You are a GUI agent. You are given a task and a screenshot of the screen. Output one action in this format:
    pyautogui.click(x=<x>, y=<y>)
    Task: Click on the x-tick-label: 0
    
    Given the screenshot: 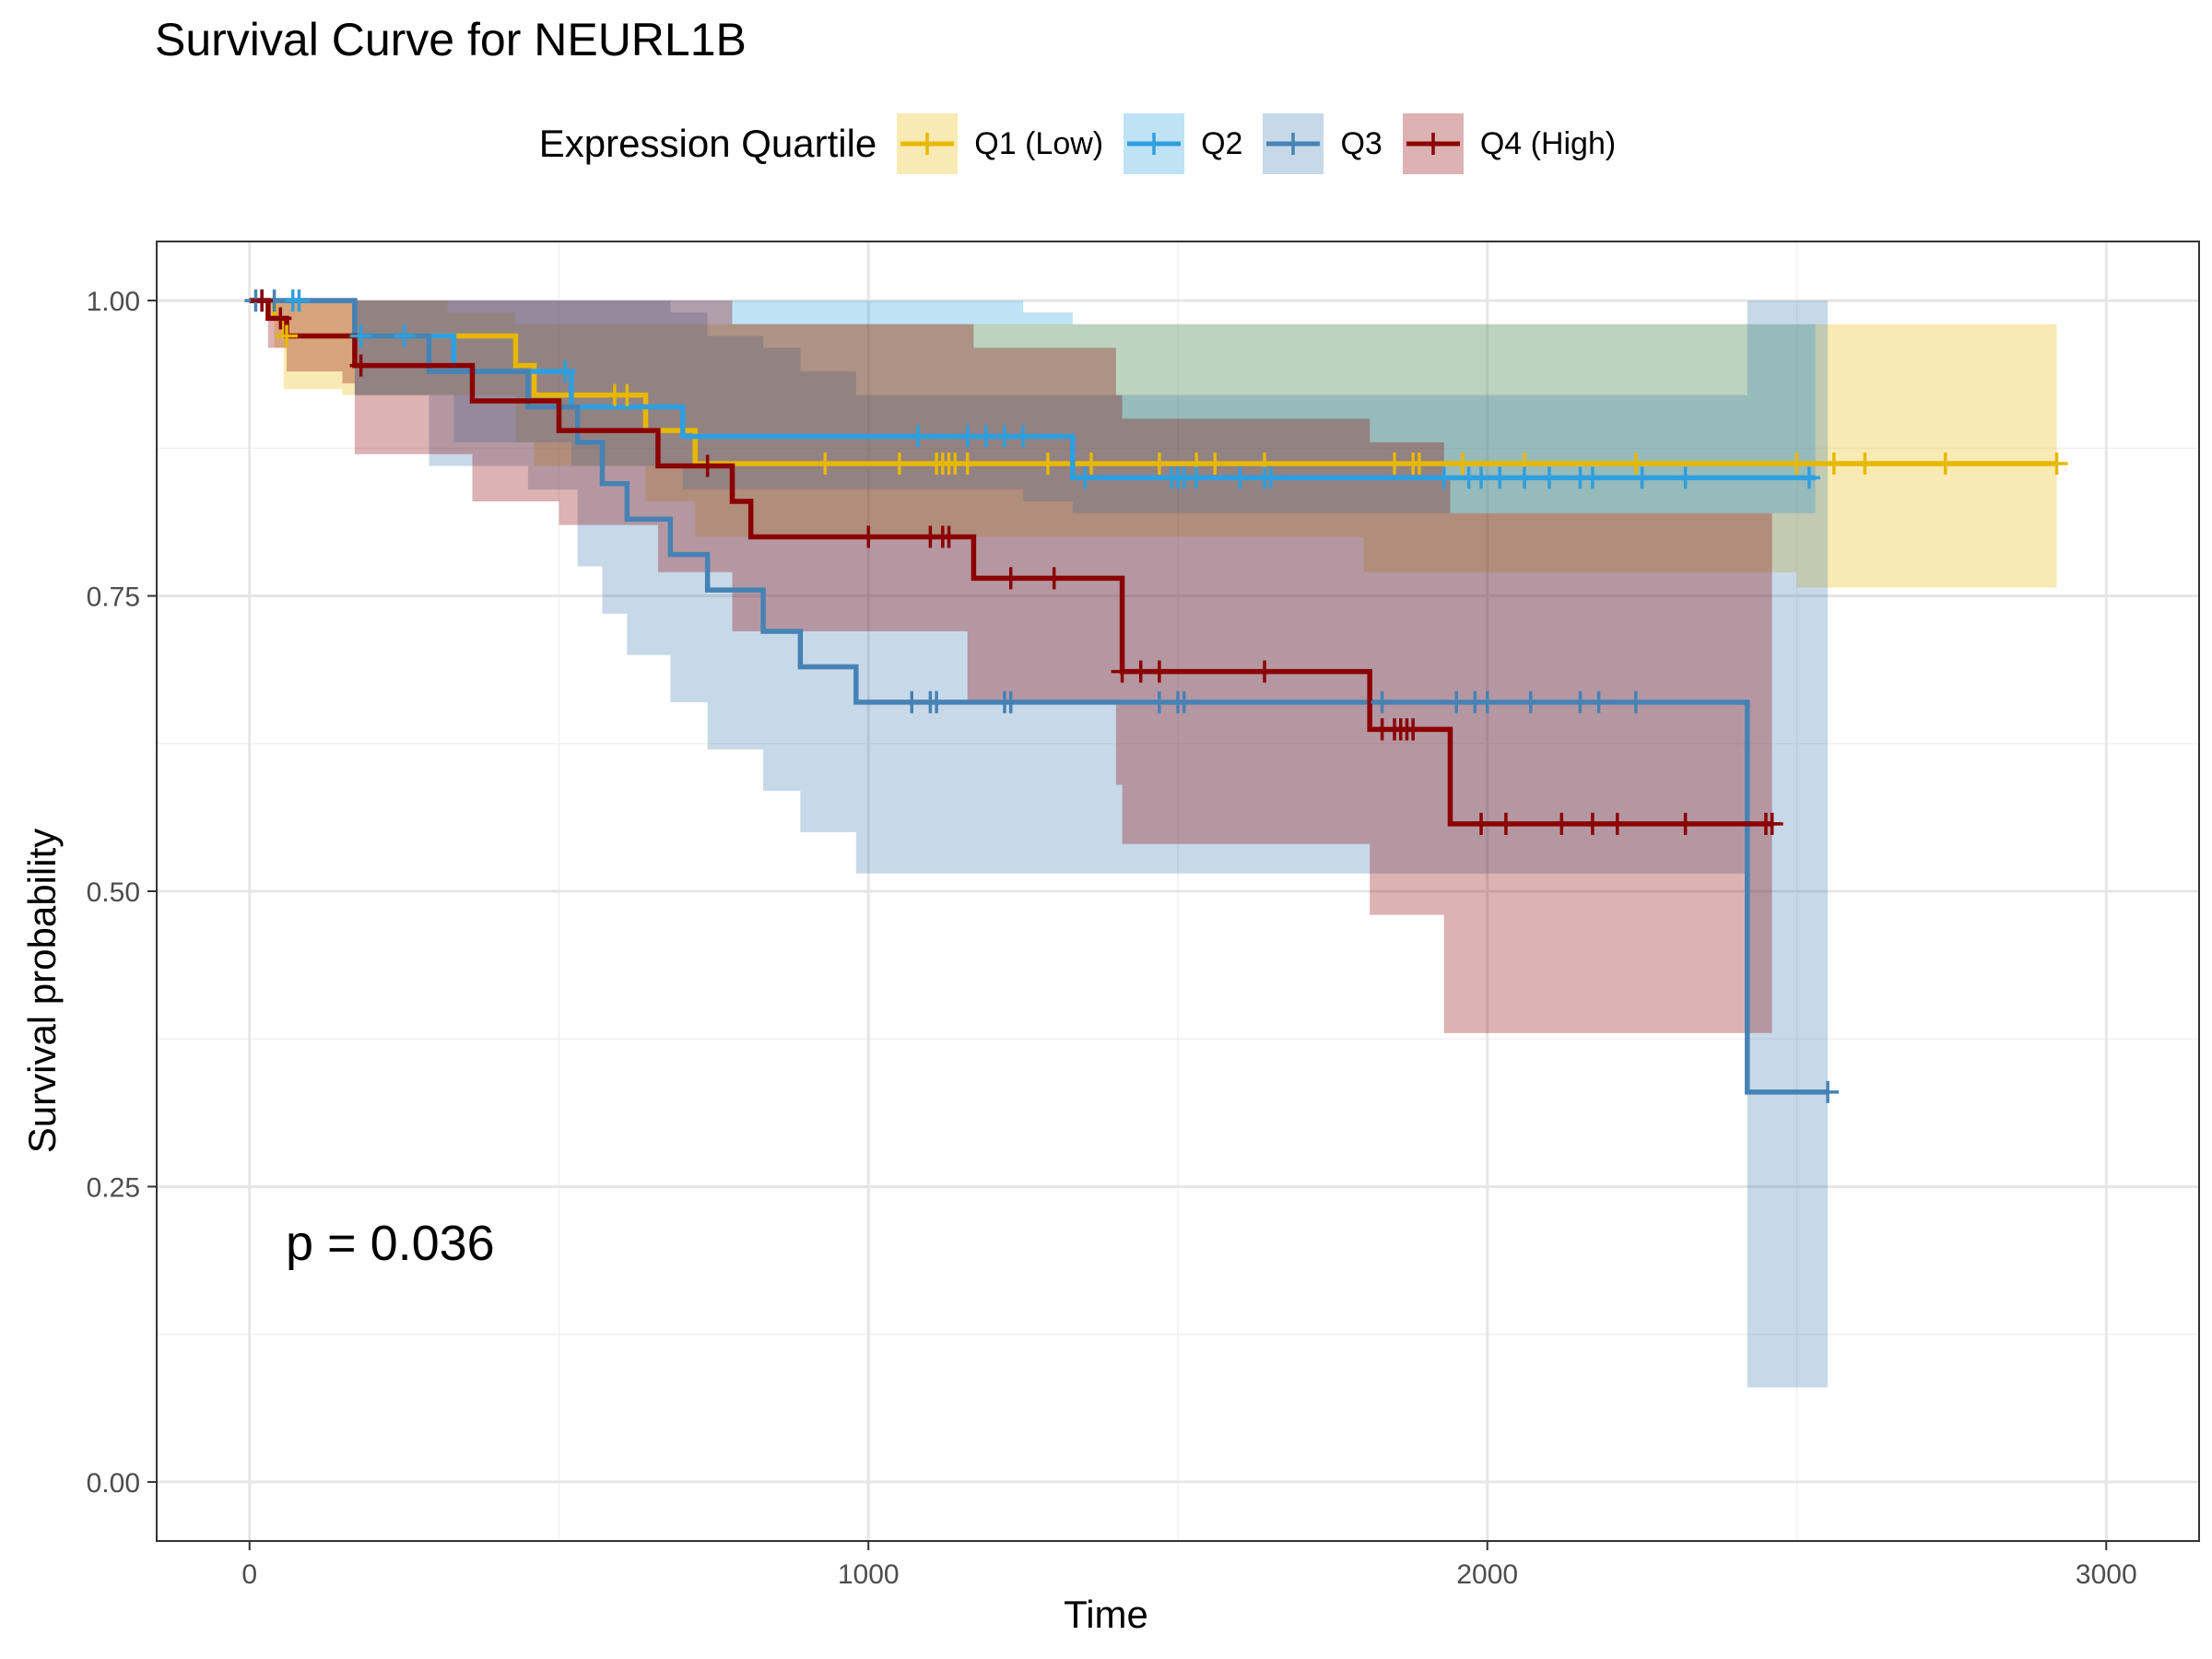 What is the action you would take?
    pyautogui.click(x=249, y=1574)
    